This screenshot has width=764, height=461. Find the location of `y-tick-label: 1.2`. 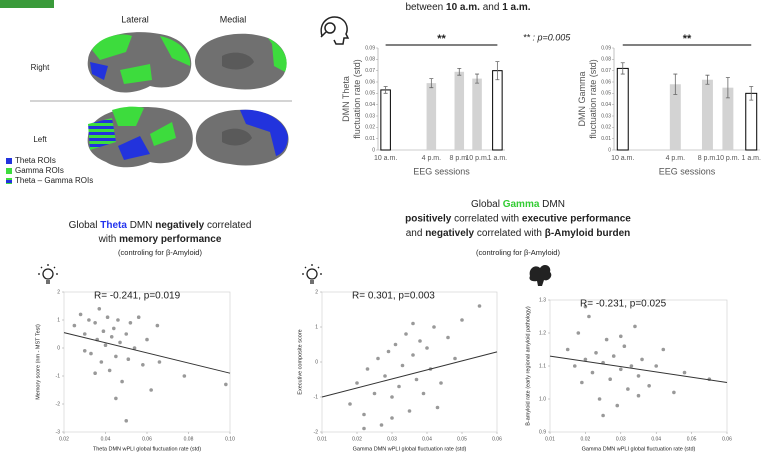

y-tick-label: 1.2 is located at coordinates (542, 333).